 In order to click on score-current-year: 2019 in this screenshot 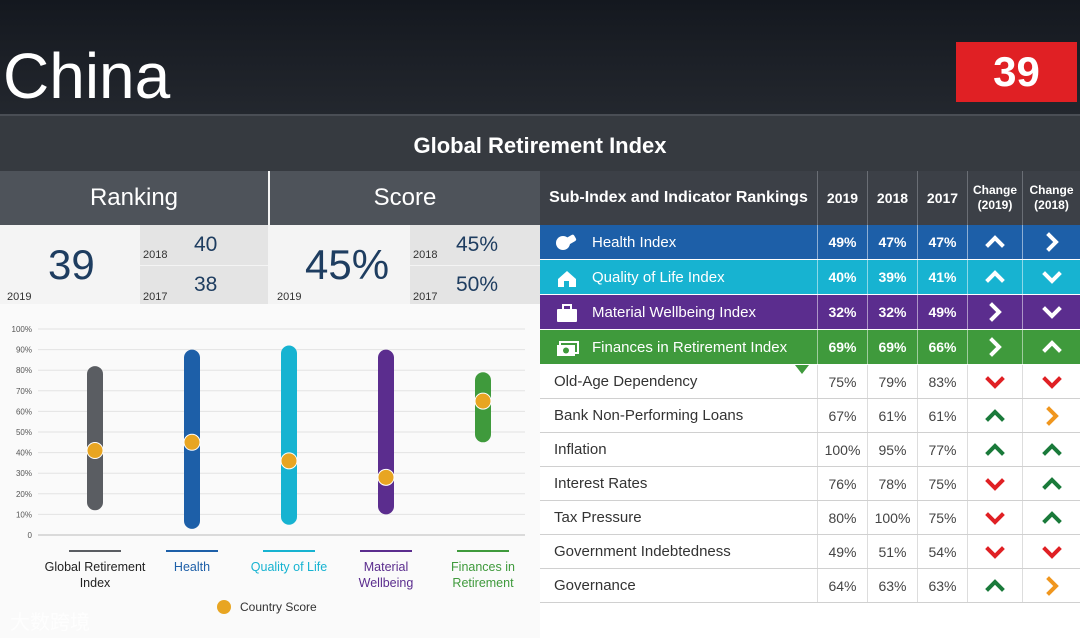, I will do `click(289, 297)`.